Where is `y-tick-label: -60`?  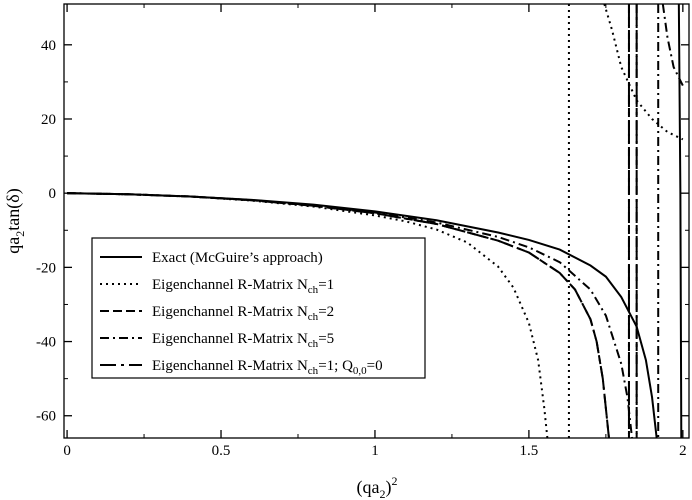 y-tick-label: -60 is located at coordinates (46, 417).